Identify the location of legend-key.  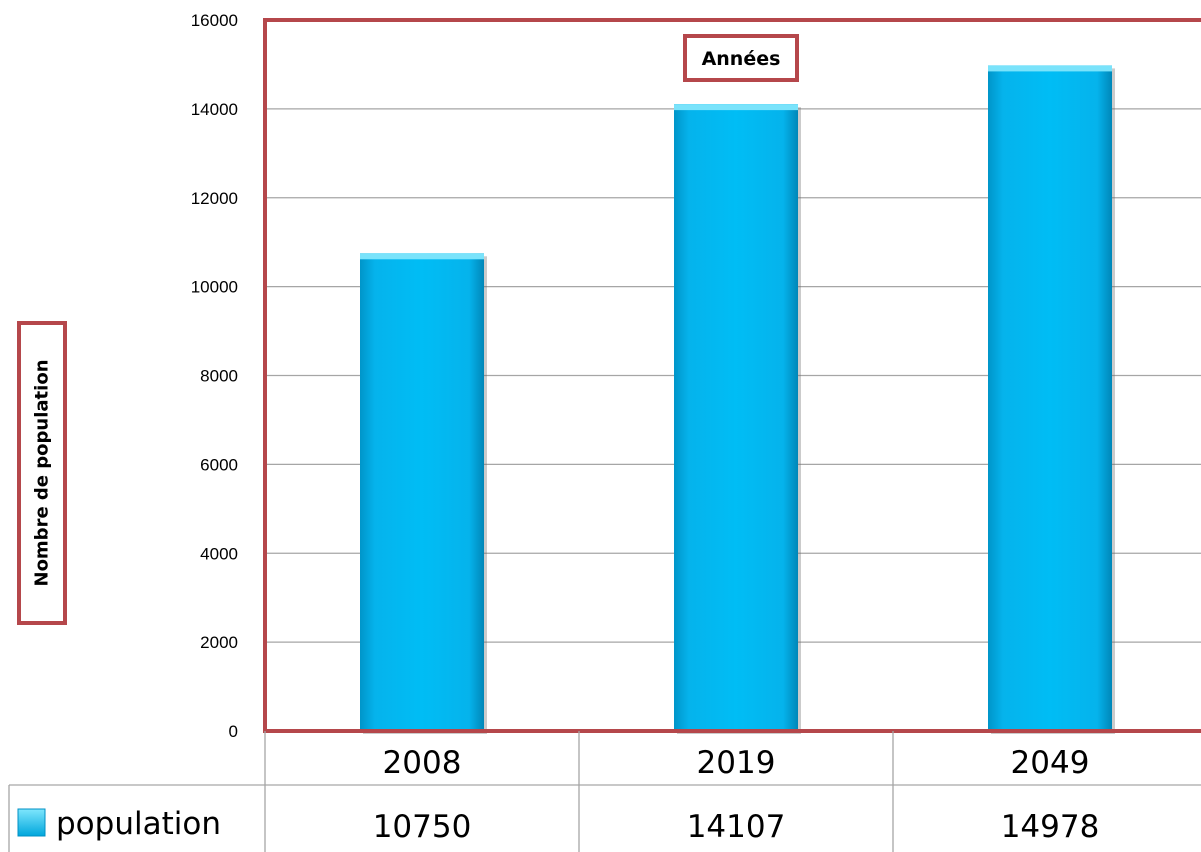
(31, 822).